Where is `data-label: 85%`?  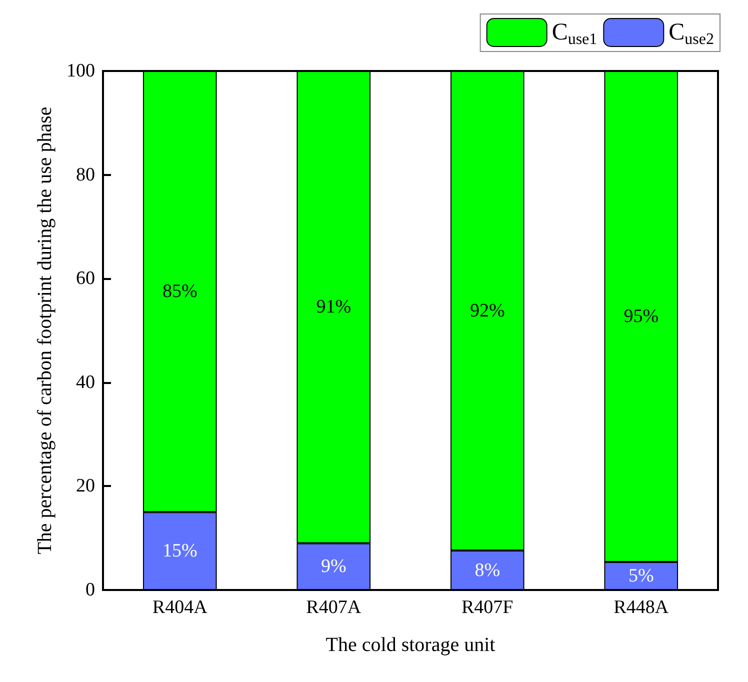 data-label: 85% is located at coordinates (180, 291).